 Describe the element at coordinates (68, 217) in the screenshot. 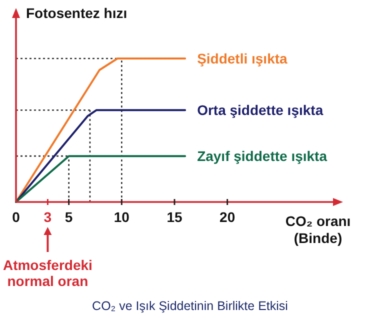

I see `x-tick-label: 5` at that location.